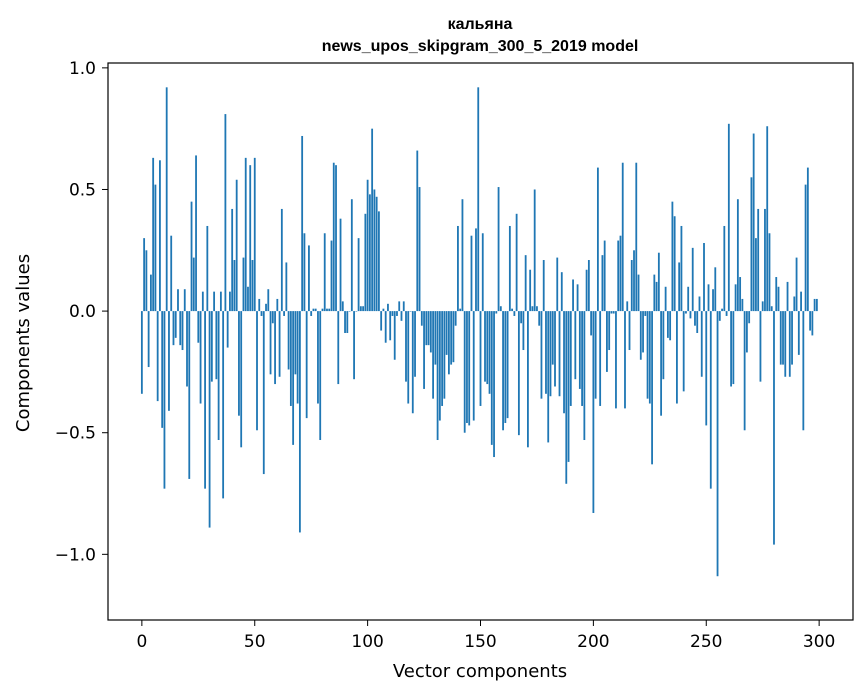 Image resolution: width=867 pixels, height=696 pixels. What do you see at coordinates (255, 642) in the screenshot?
I see `x-tick-label: 50` at bounding box center [255, 642].